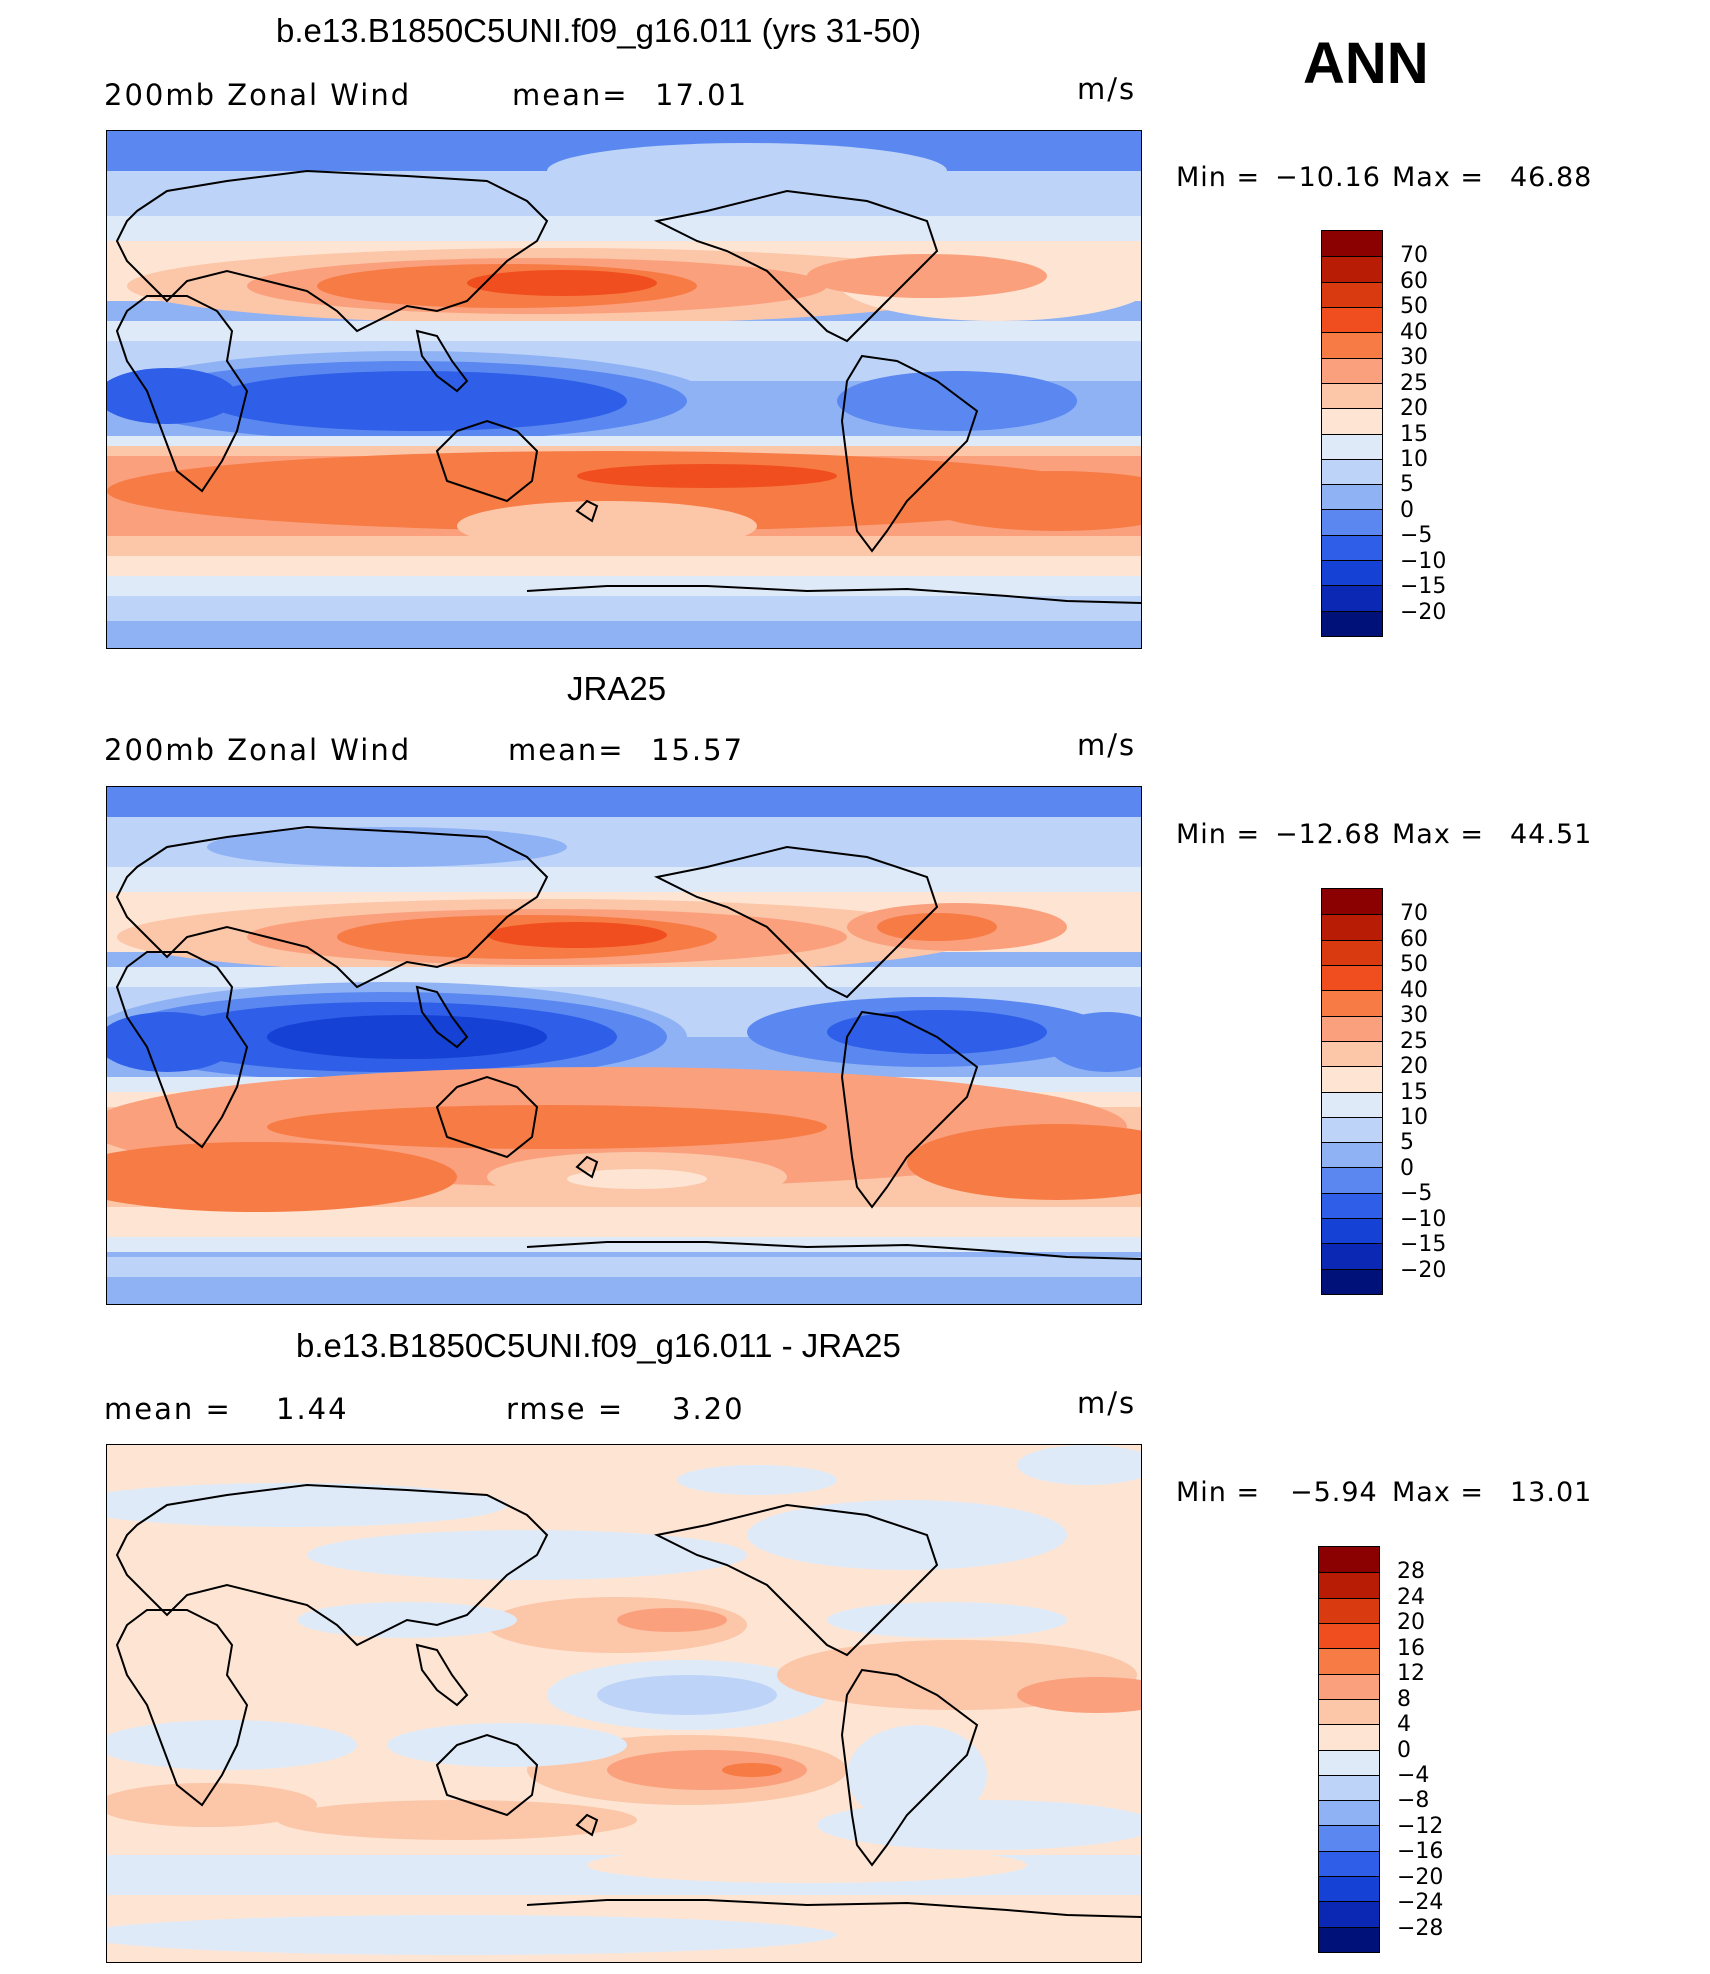 The height and width of the screenshot is (1974, 1710). I want to click on panel3-colorbar, so click(1349, 1749).